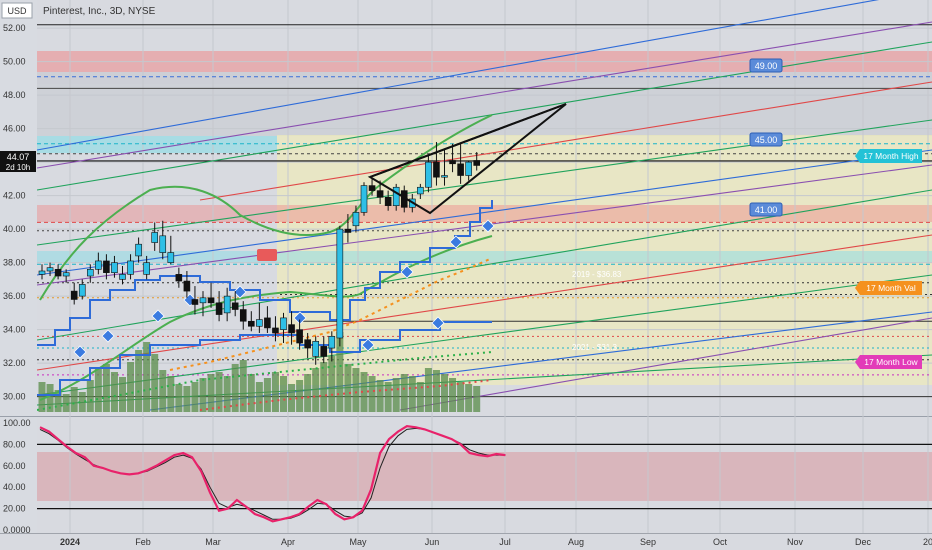 This screenshot has width=932, height=550. What do you see at coordinates (14, 129) in the screenshot?
I see `price-tick-label: 46.00` at bounding box center [14, 129].